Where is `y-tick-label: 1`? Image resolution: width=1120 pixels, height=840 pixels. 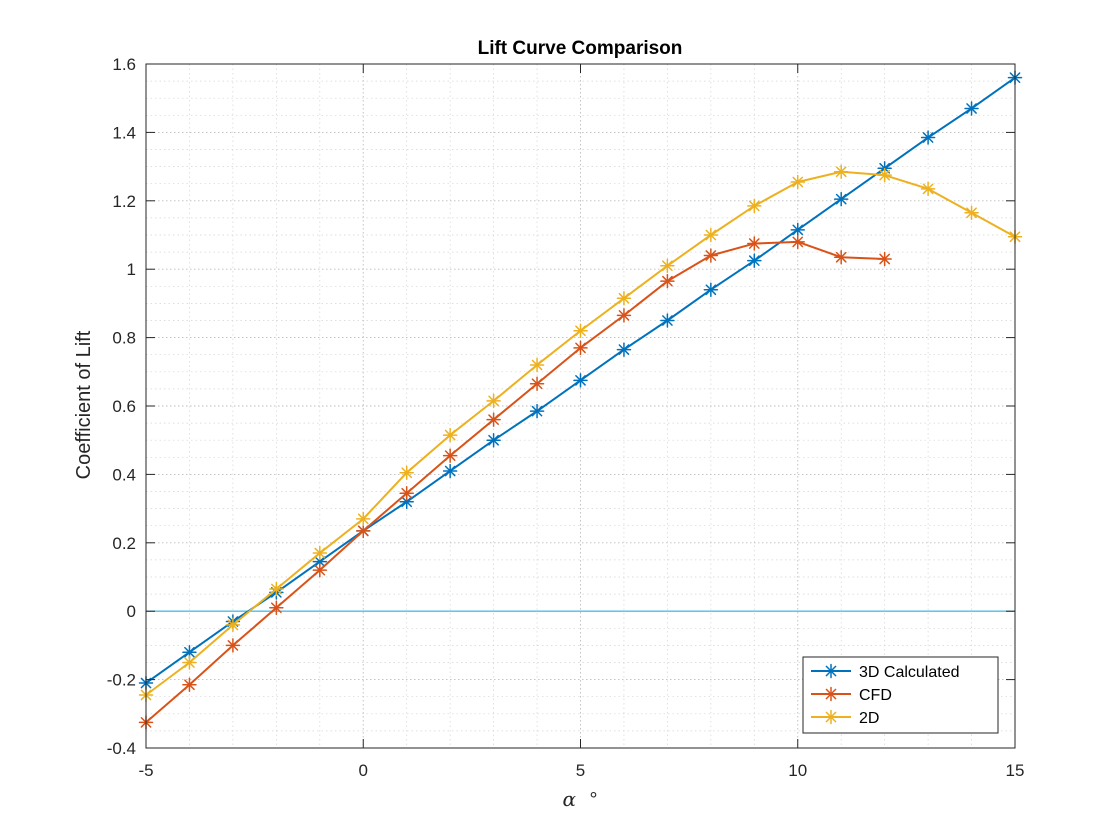 y-tick-label: 1 is located at coordinates (131, 269).